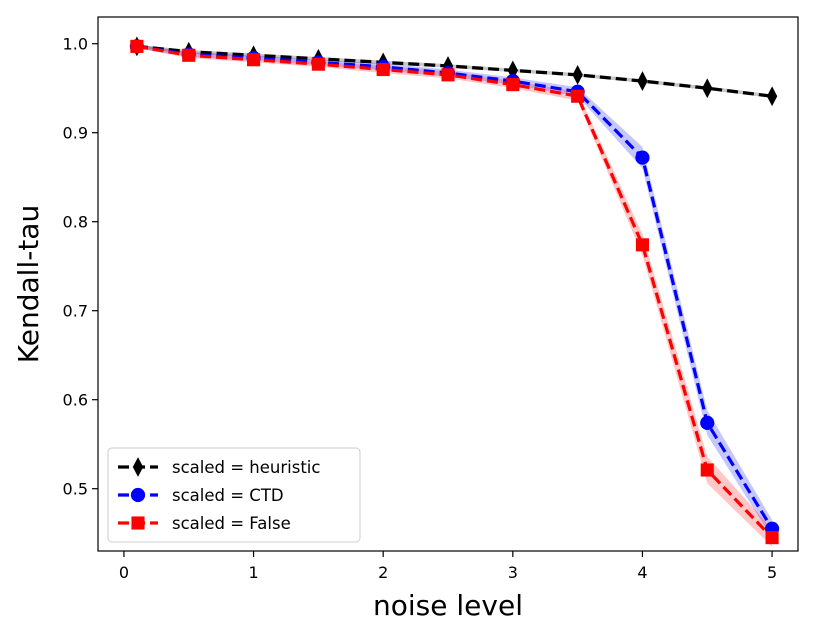  Describe the element at coordinates (138, 495) in the screenshot. I see `legend-marker-scaled-ctd` at that location.